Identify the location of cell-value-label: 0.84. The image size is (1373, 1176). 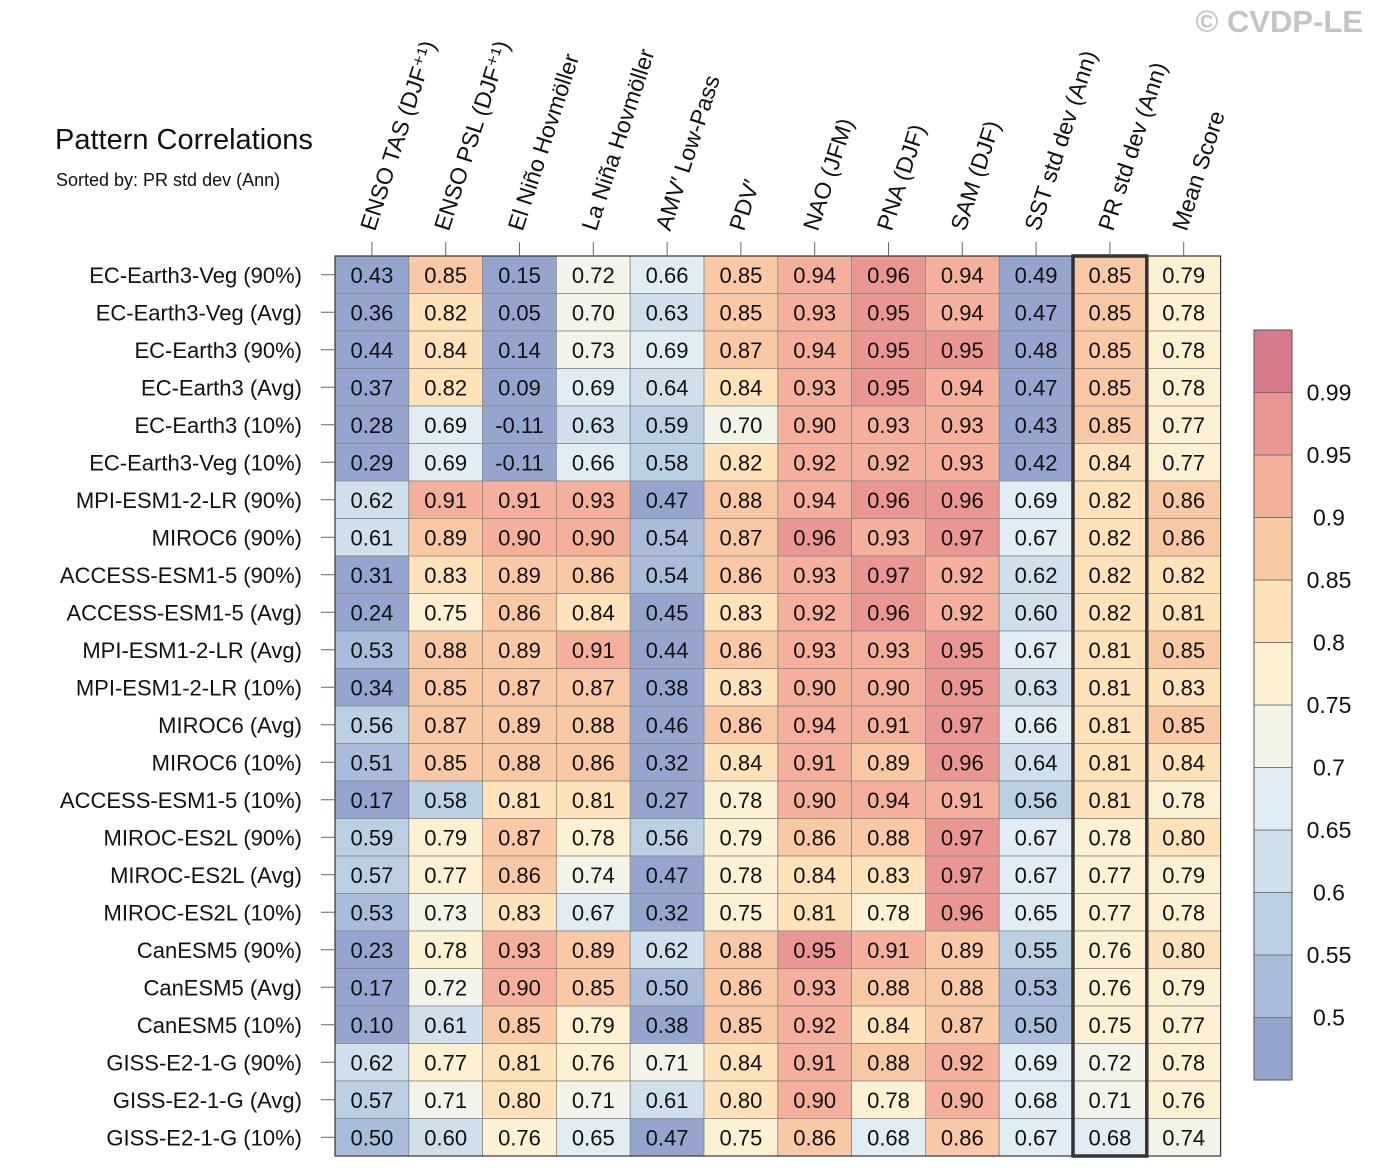
(1109, 462).